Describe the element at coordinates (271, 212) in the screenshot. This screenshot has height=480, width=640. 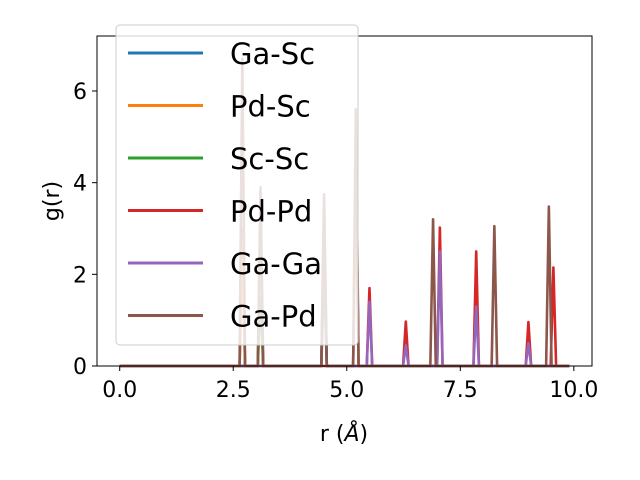
I see `legend-label: Pd-Pd` at that location.